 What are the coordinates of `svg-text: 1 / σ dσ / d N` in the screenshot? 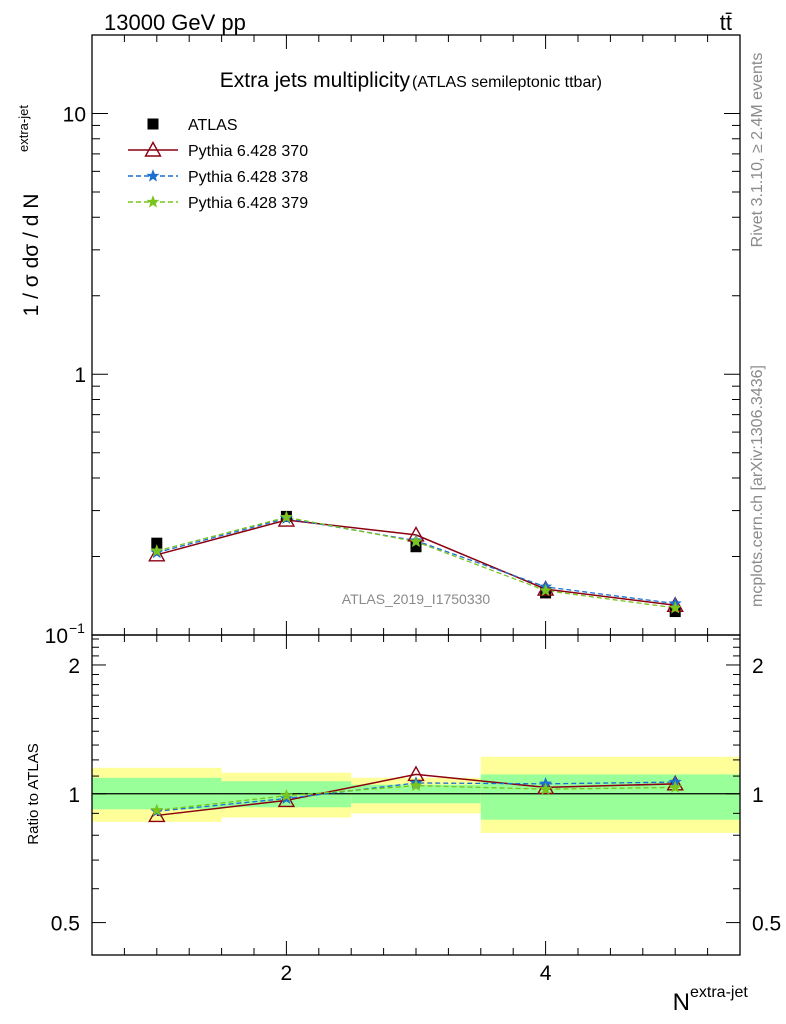 It's located at (31, 255).